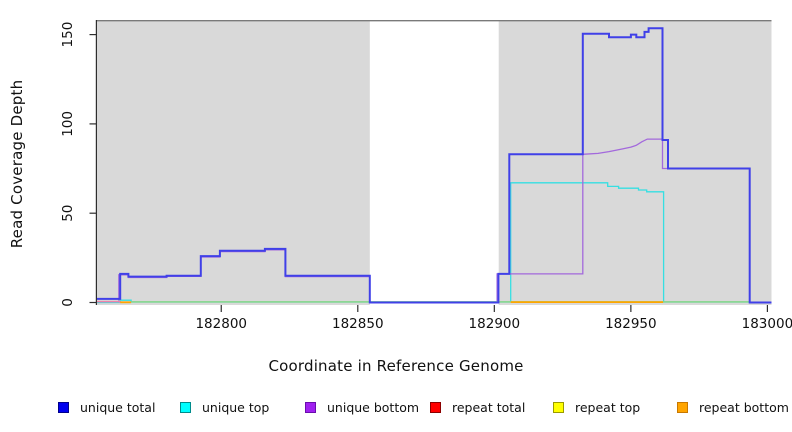 This screenshot has height=432, width=792. What do you see at coordinates (495, 324) in the screenshot?
I see `x-axis-tick-label: 182900` at bounding box center [495, 324].